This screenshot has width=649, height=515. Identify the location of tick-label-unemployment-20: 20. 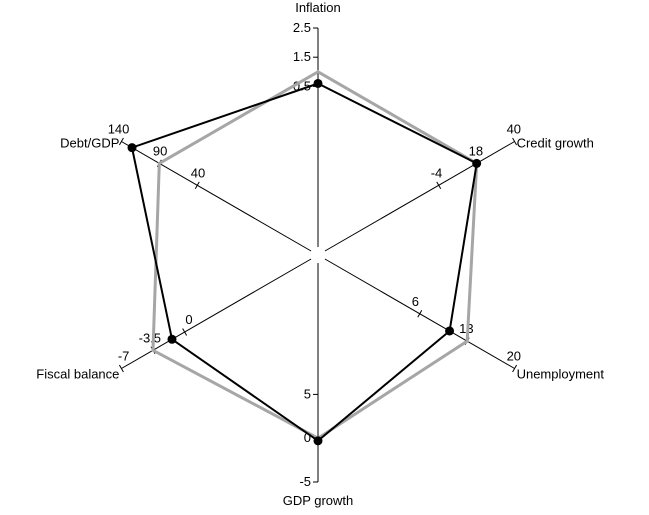
(514, 356).